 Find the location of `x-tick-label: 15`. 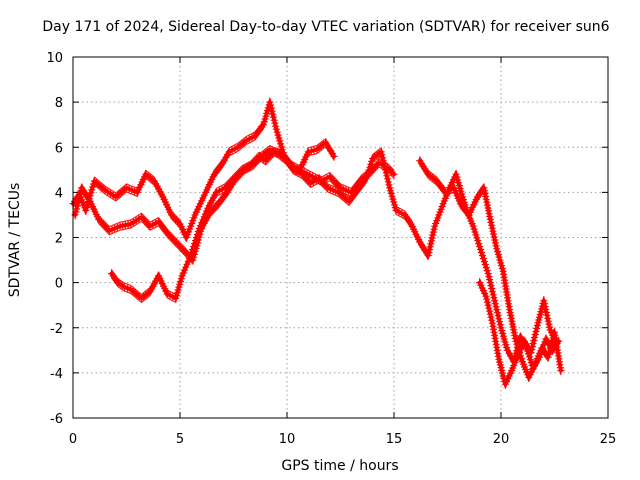

x-tick-label: 15 is located at coordinates (394, 439).